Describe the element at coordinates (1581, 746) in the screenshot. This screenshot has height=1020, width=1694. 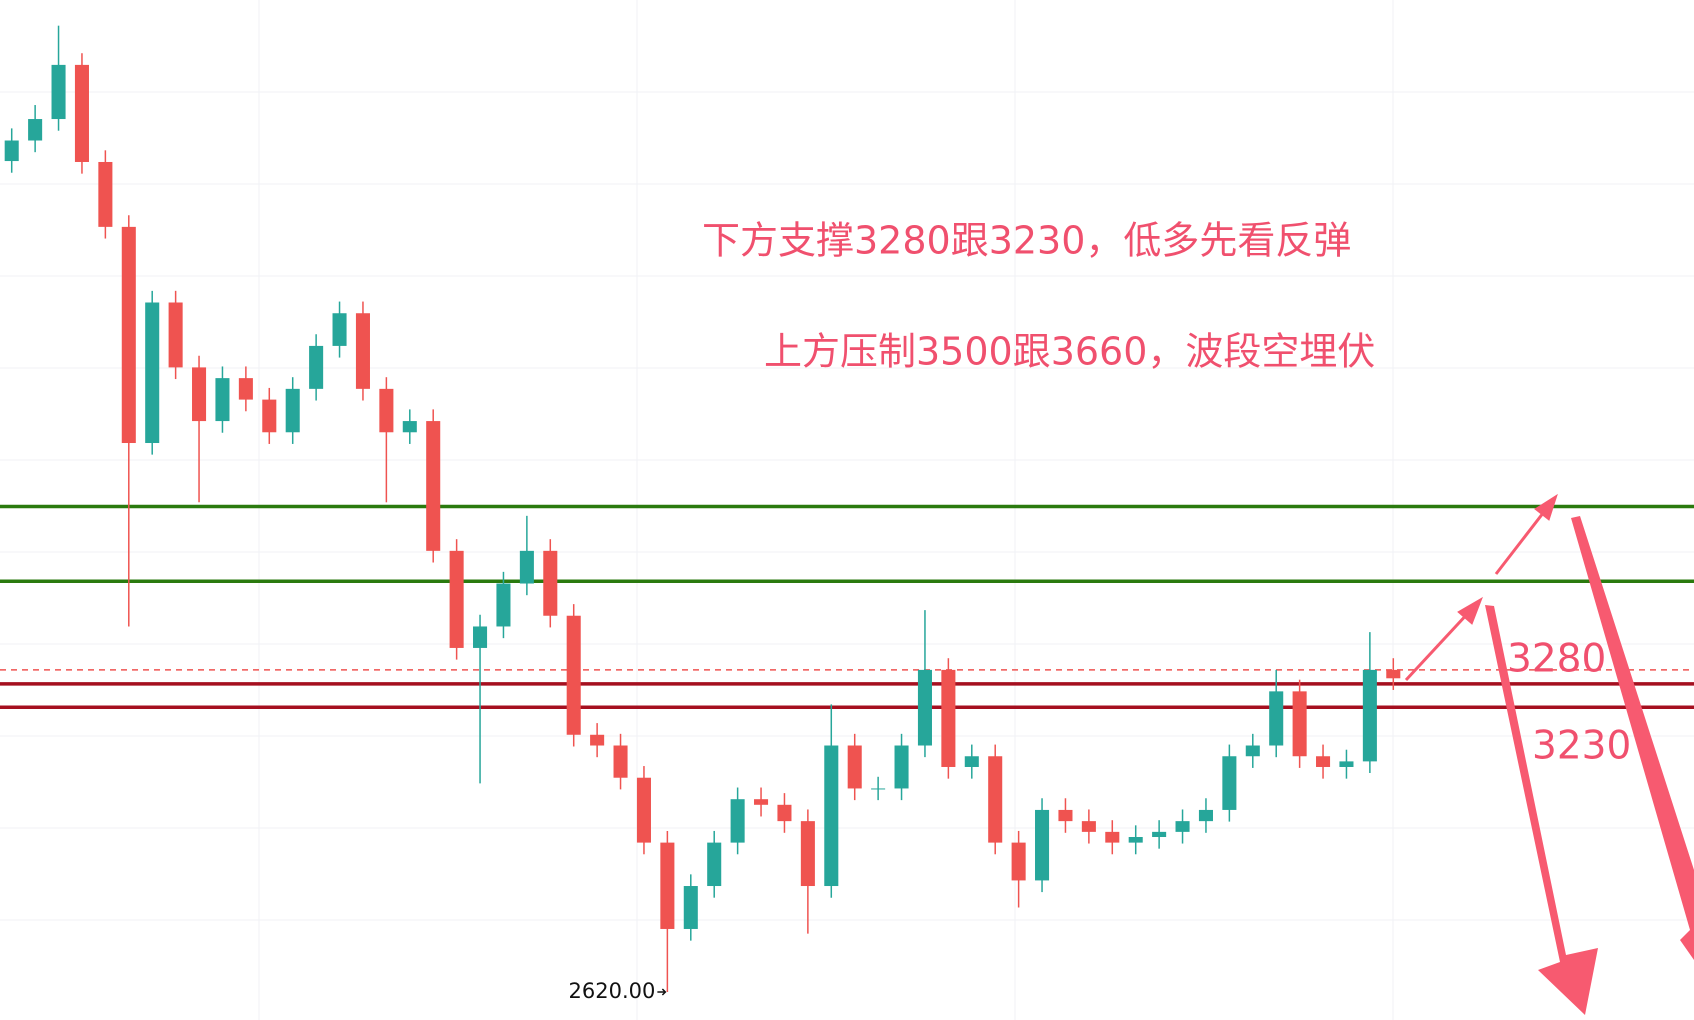
I see `level-label: 3230` at that location.